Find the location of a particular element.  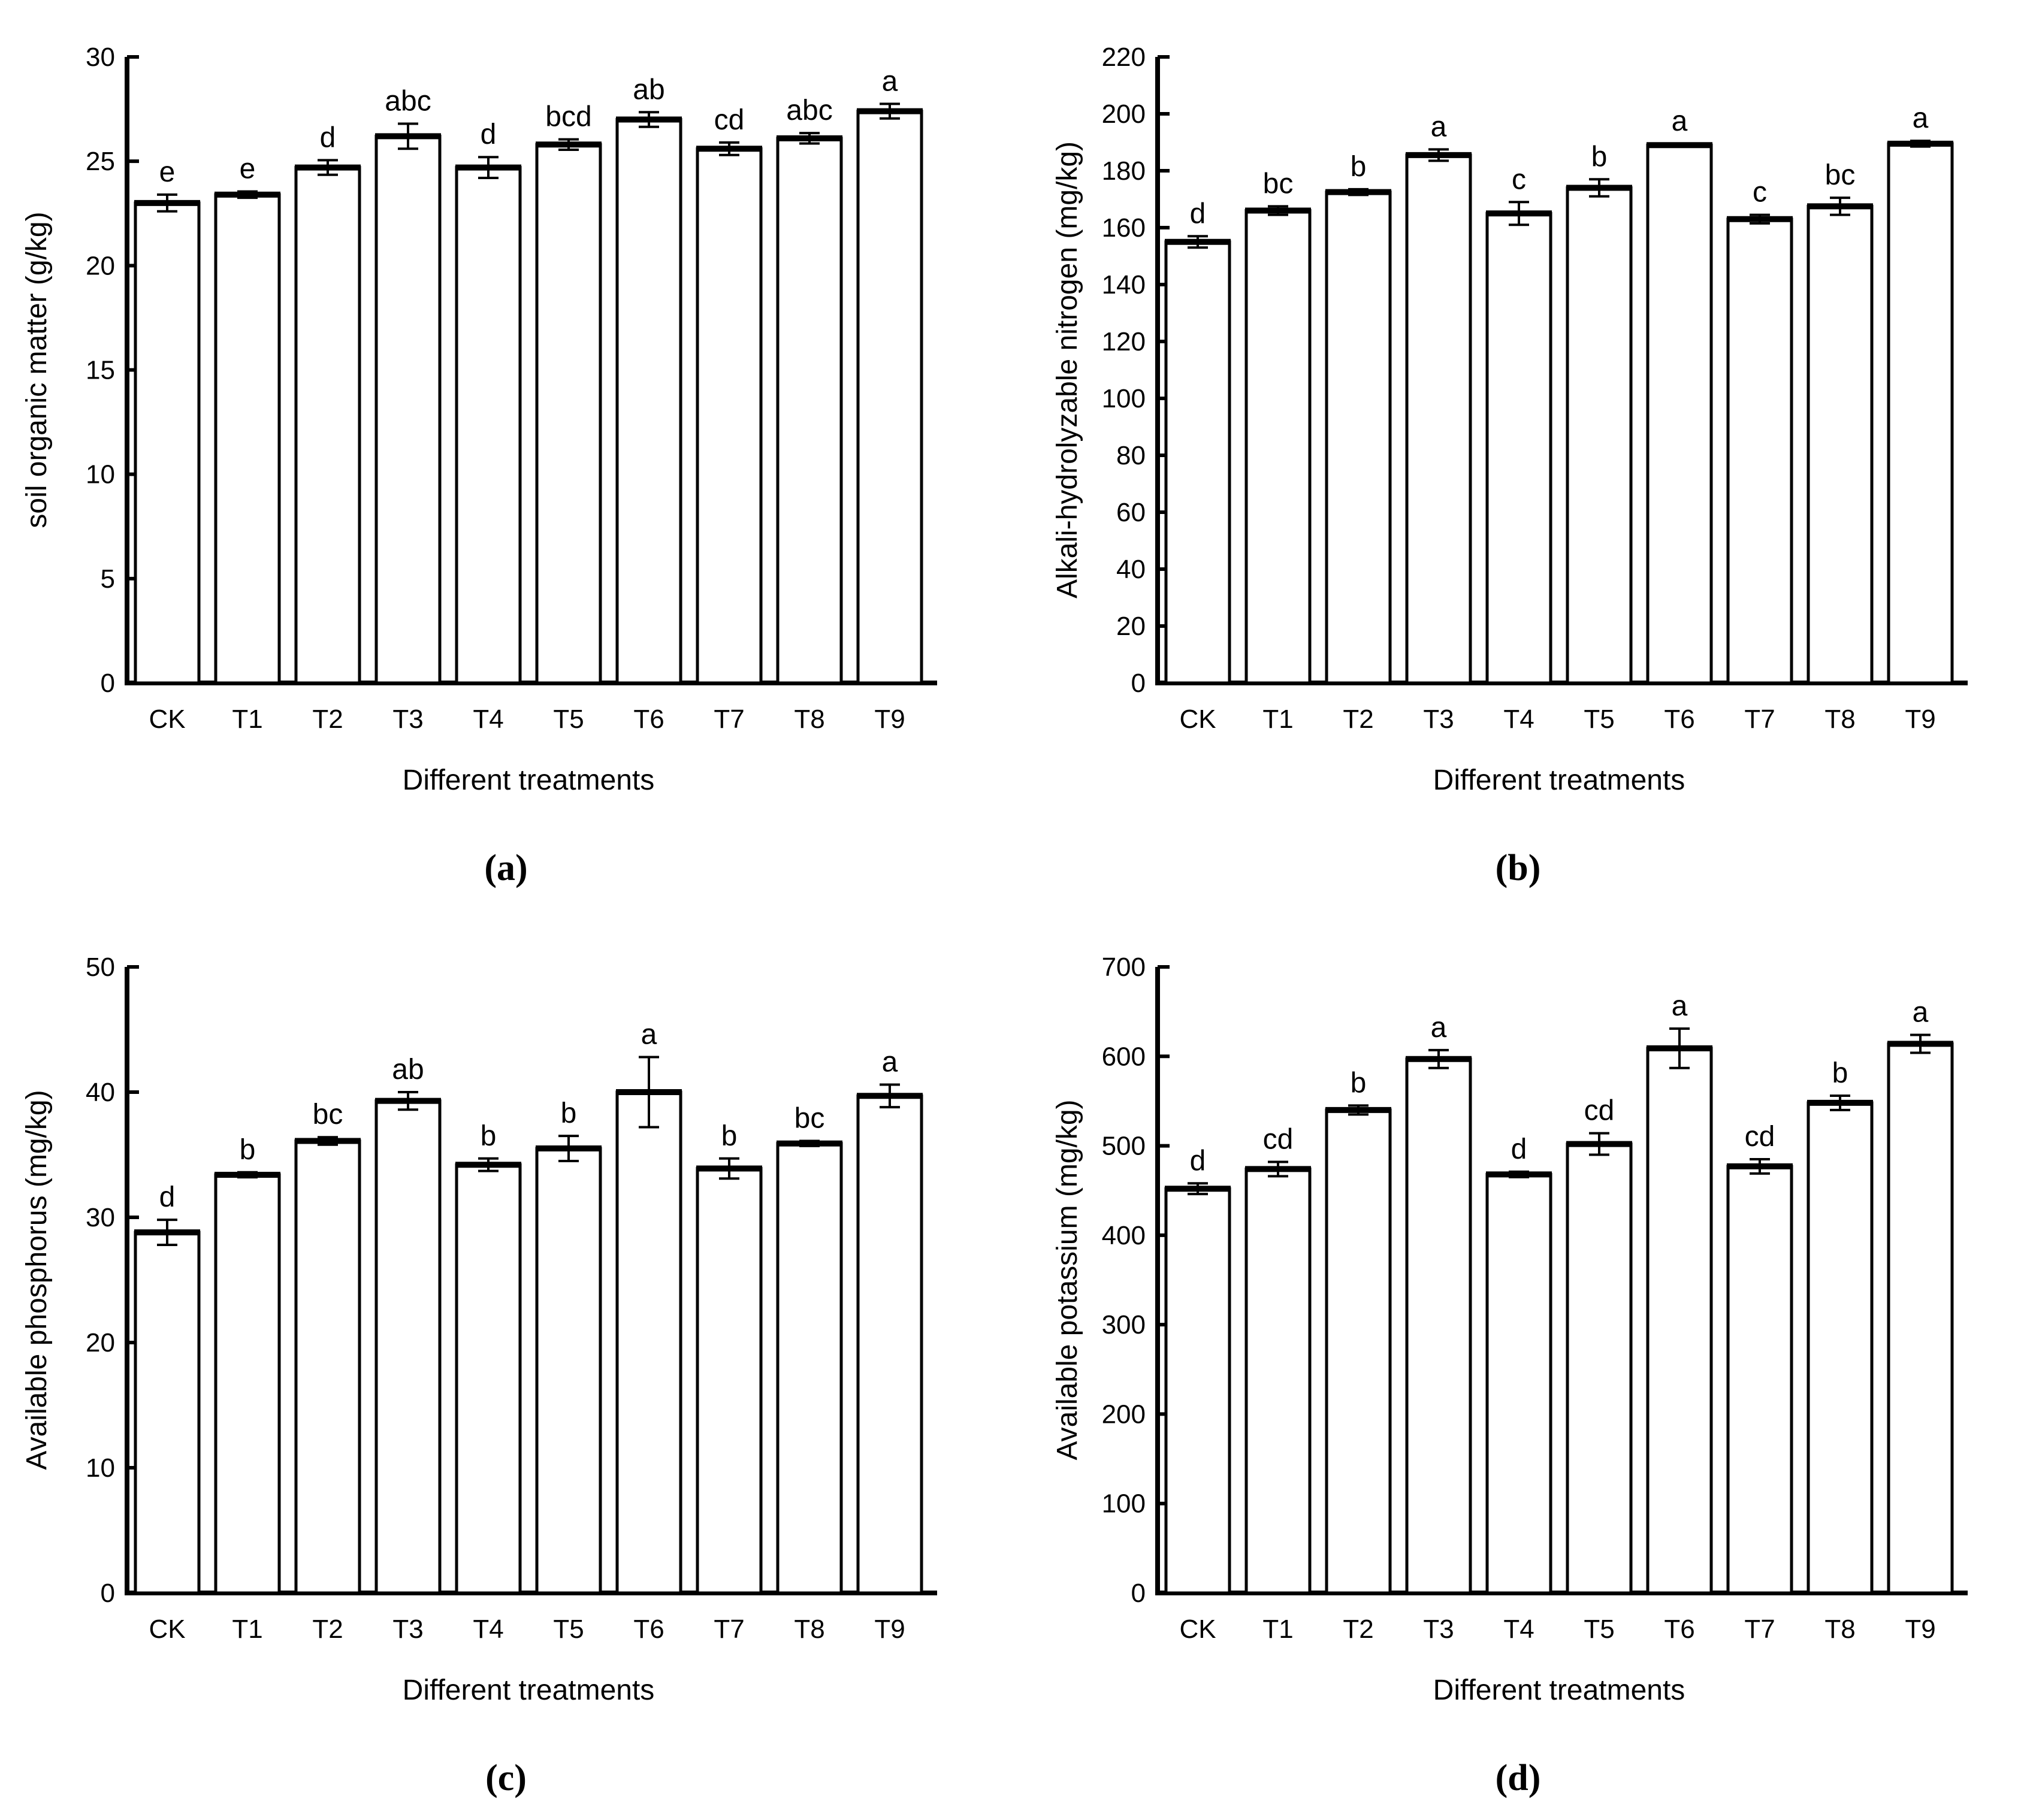

significance-letter: ab is located at coordinates (408, 1070).